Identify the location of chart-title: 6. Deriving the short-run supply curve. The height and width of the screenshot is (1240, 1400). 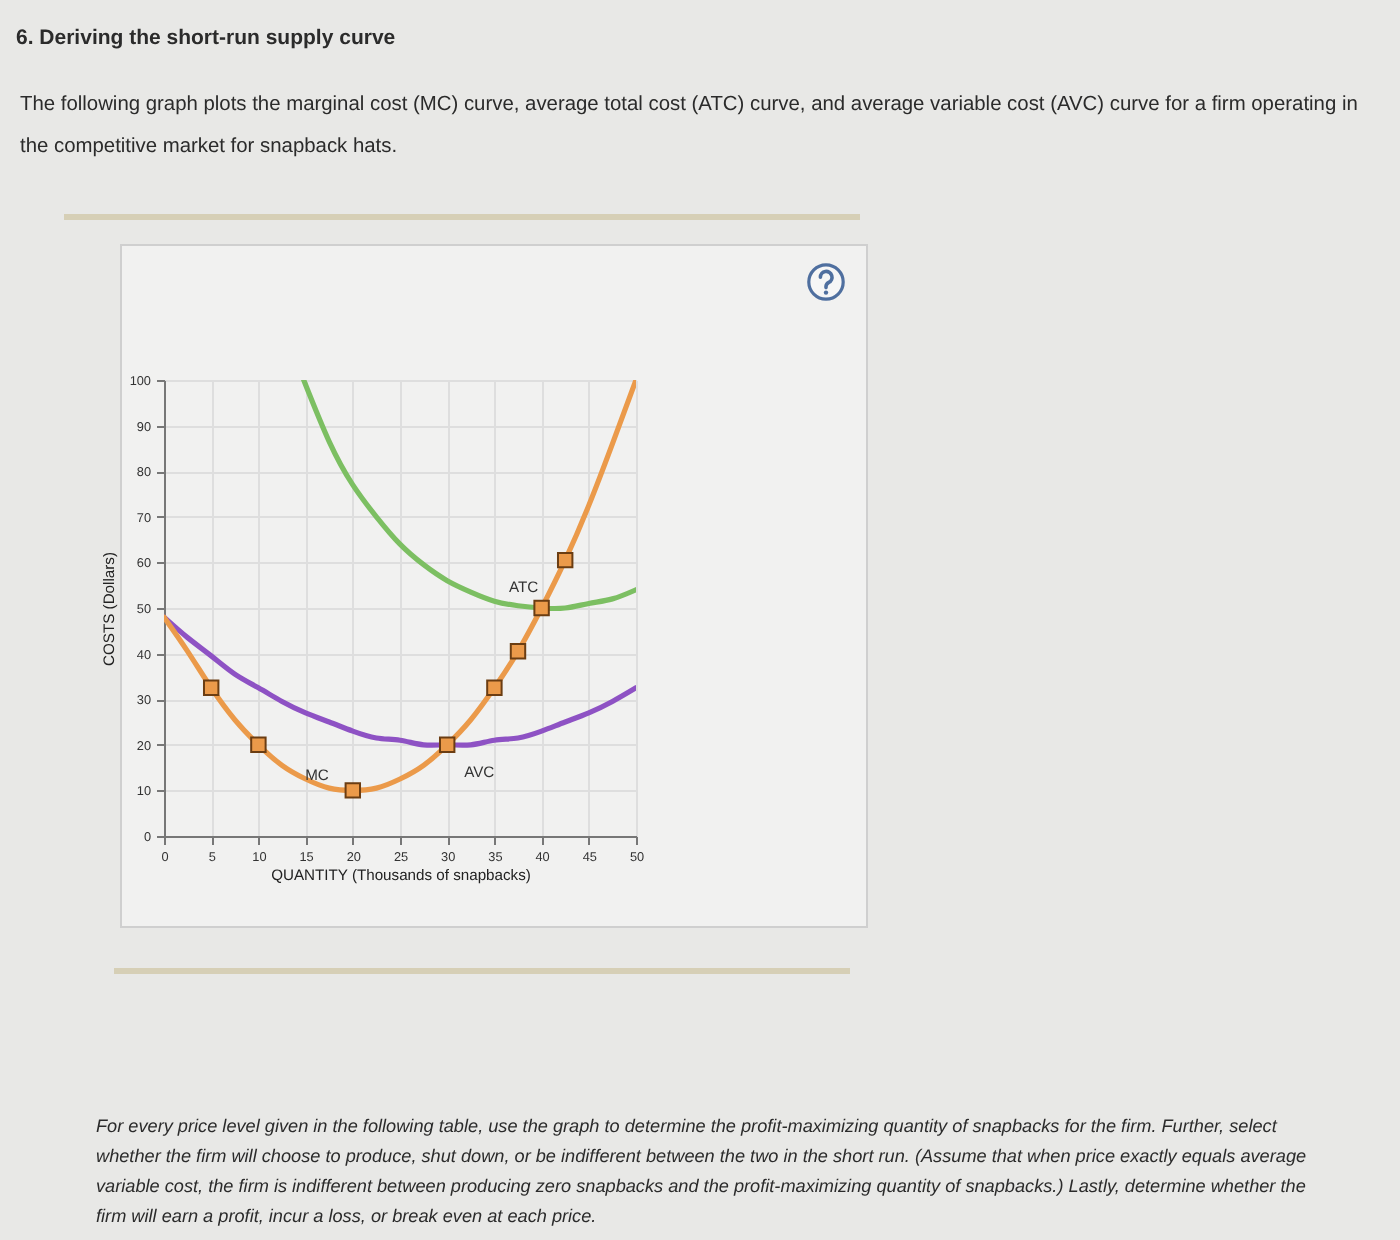
(206, 38).